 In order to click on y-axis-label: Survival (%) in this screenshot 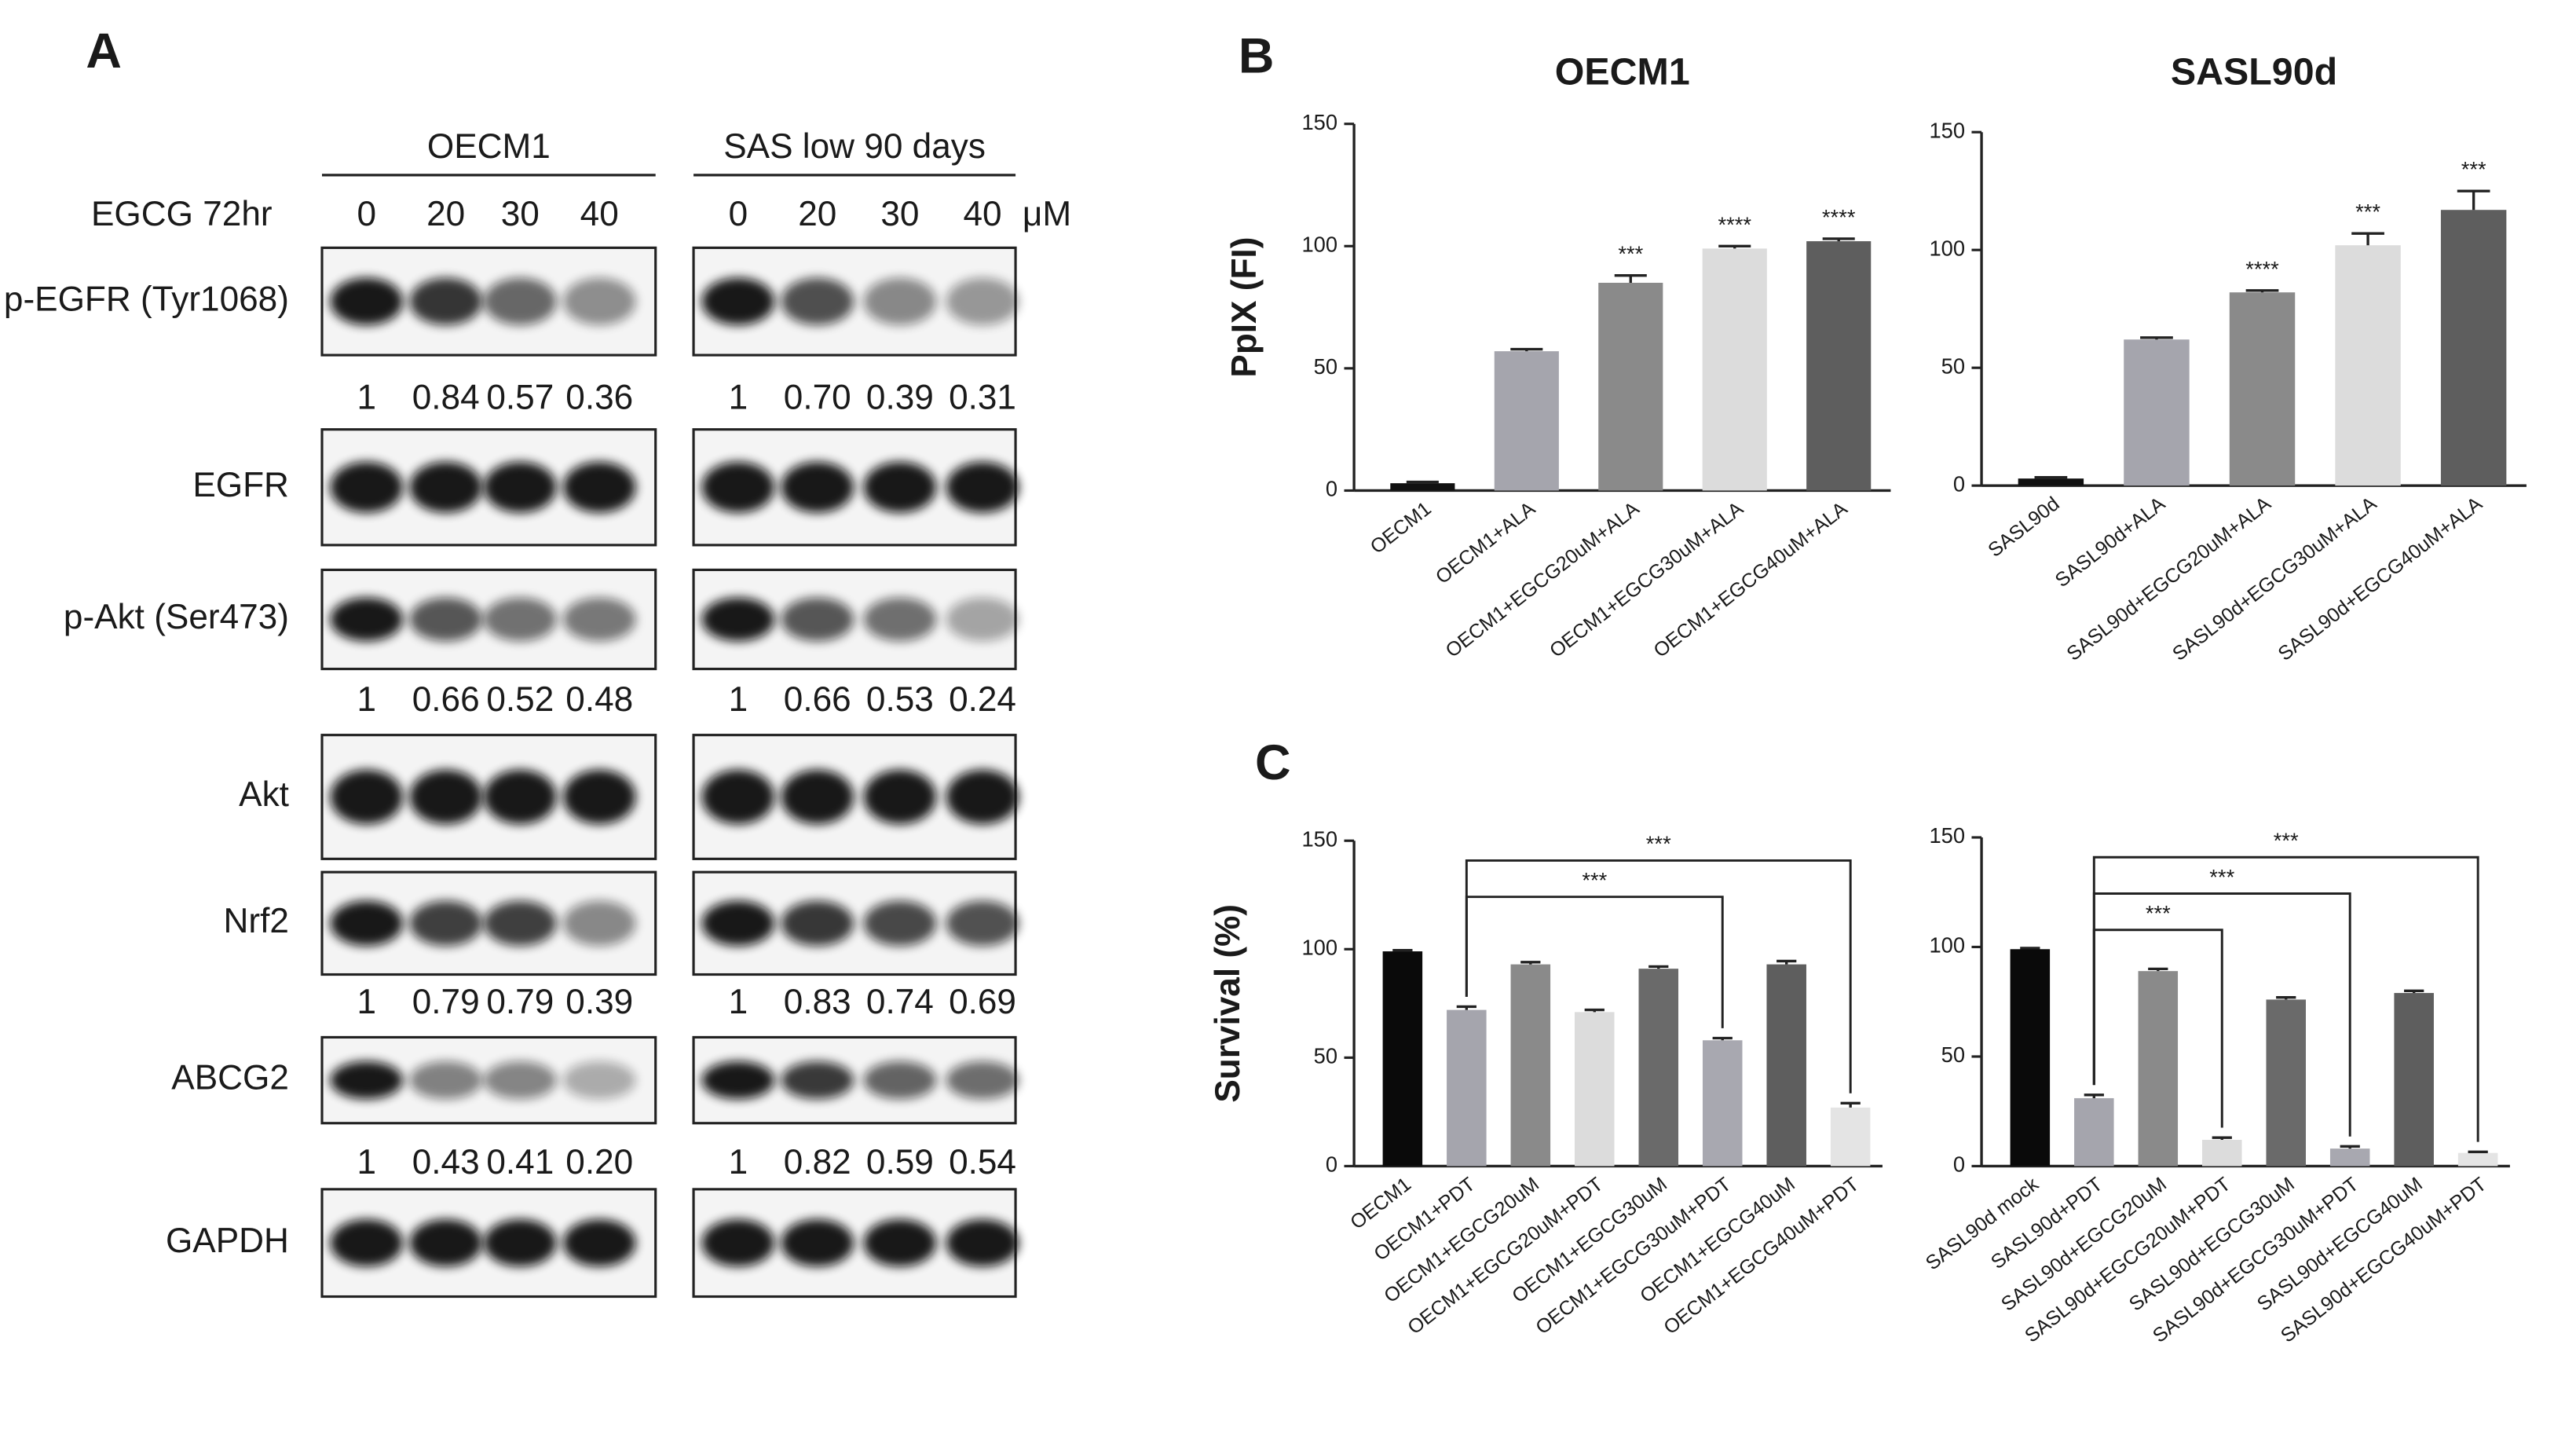, I will do `click(1228, 1003)`.